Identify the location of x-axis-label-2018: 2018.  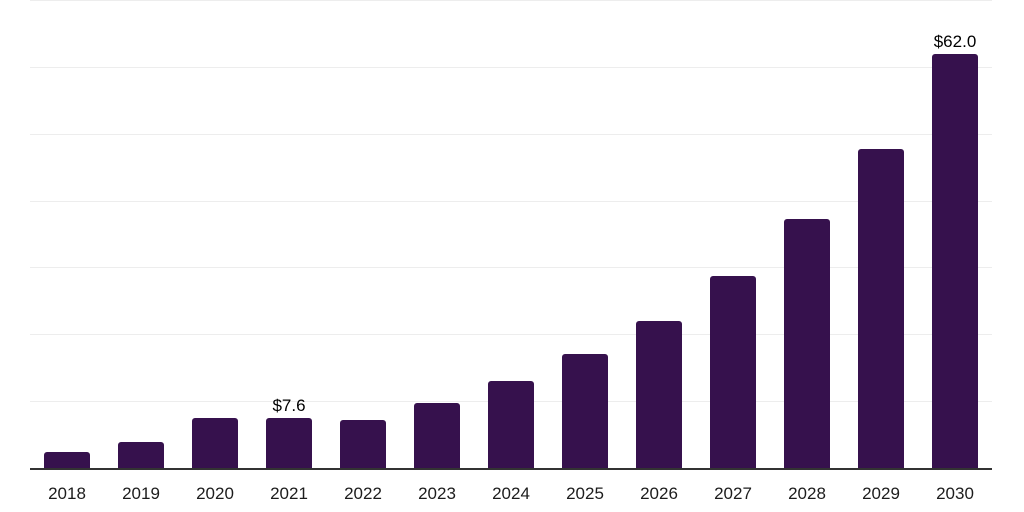
(67, 493).